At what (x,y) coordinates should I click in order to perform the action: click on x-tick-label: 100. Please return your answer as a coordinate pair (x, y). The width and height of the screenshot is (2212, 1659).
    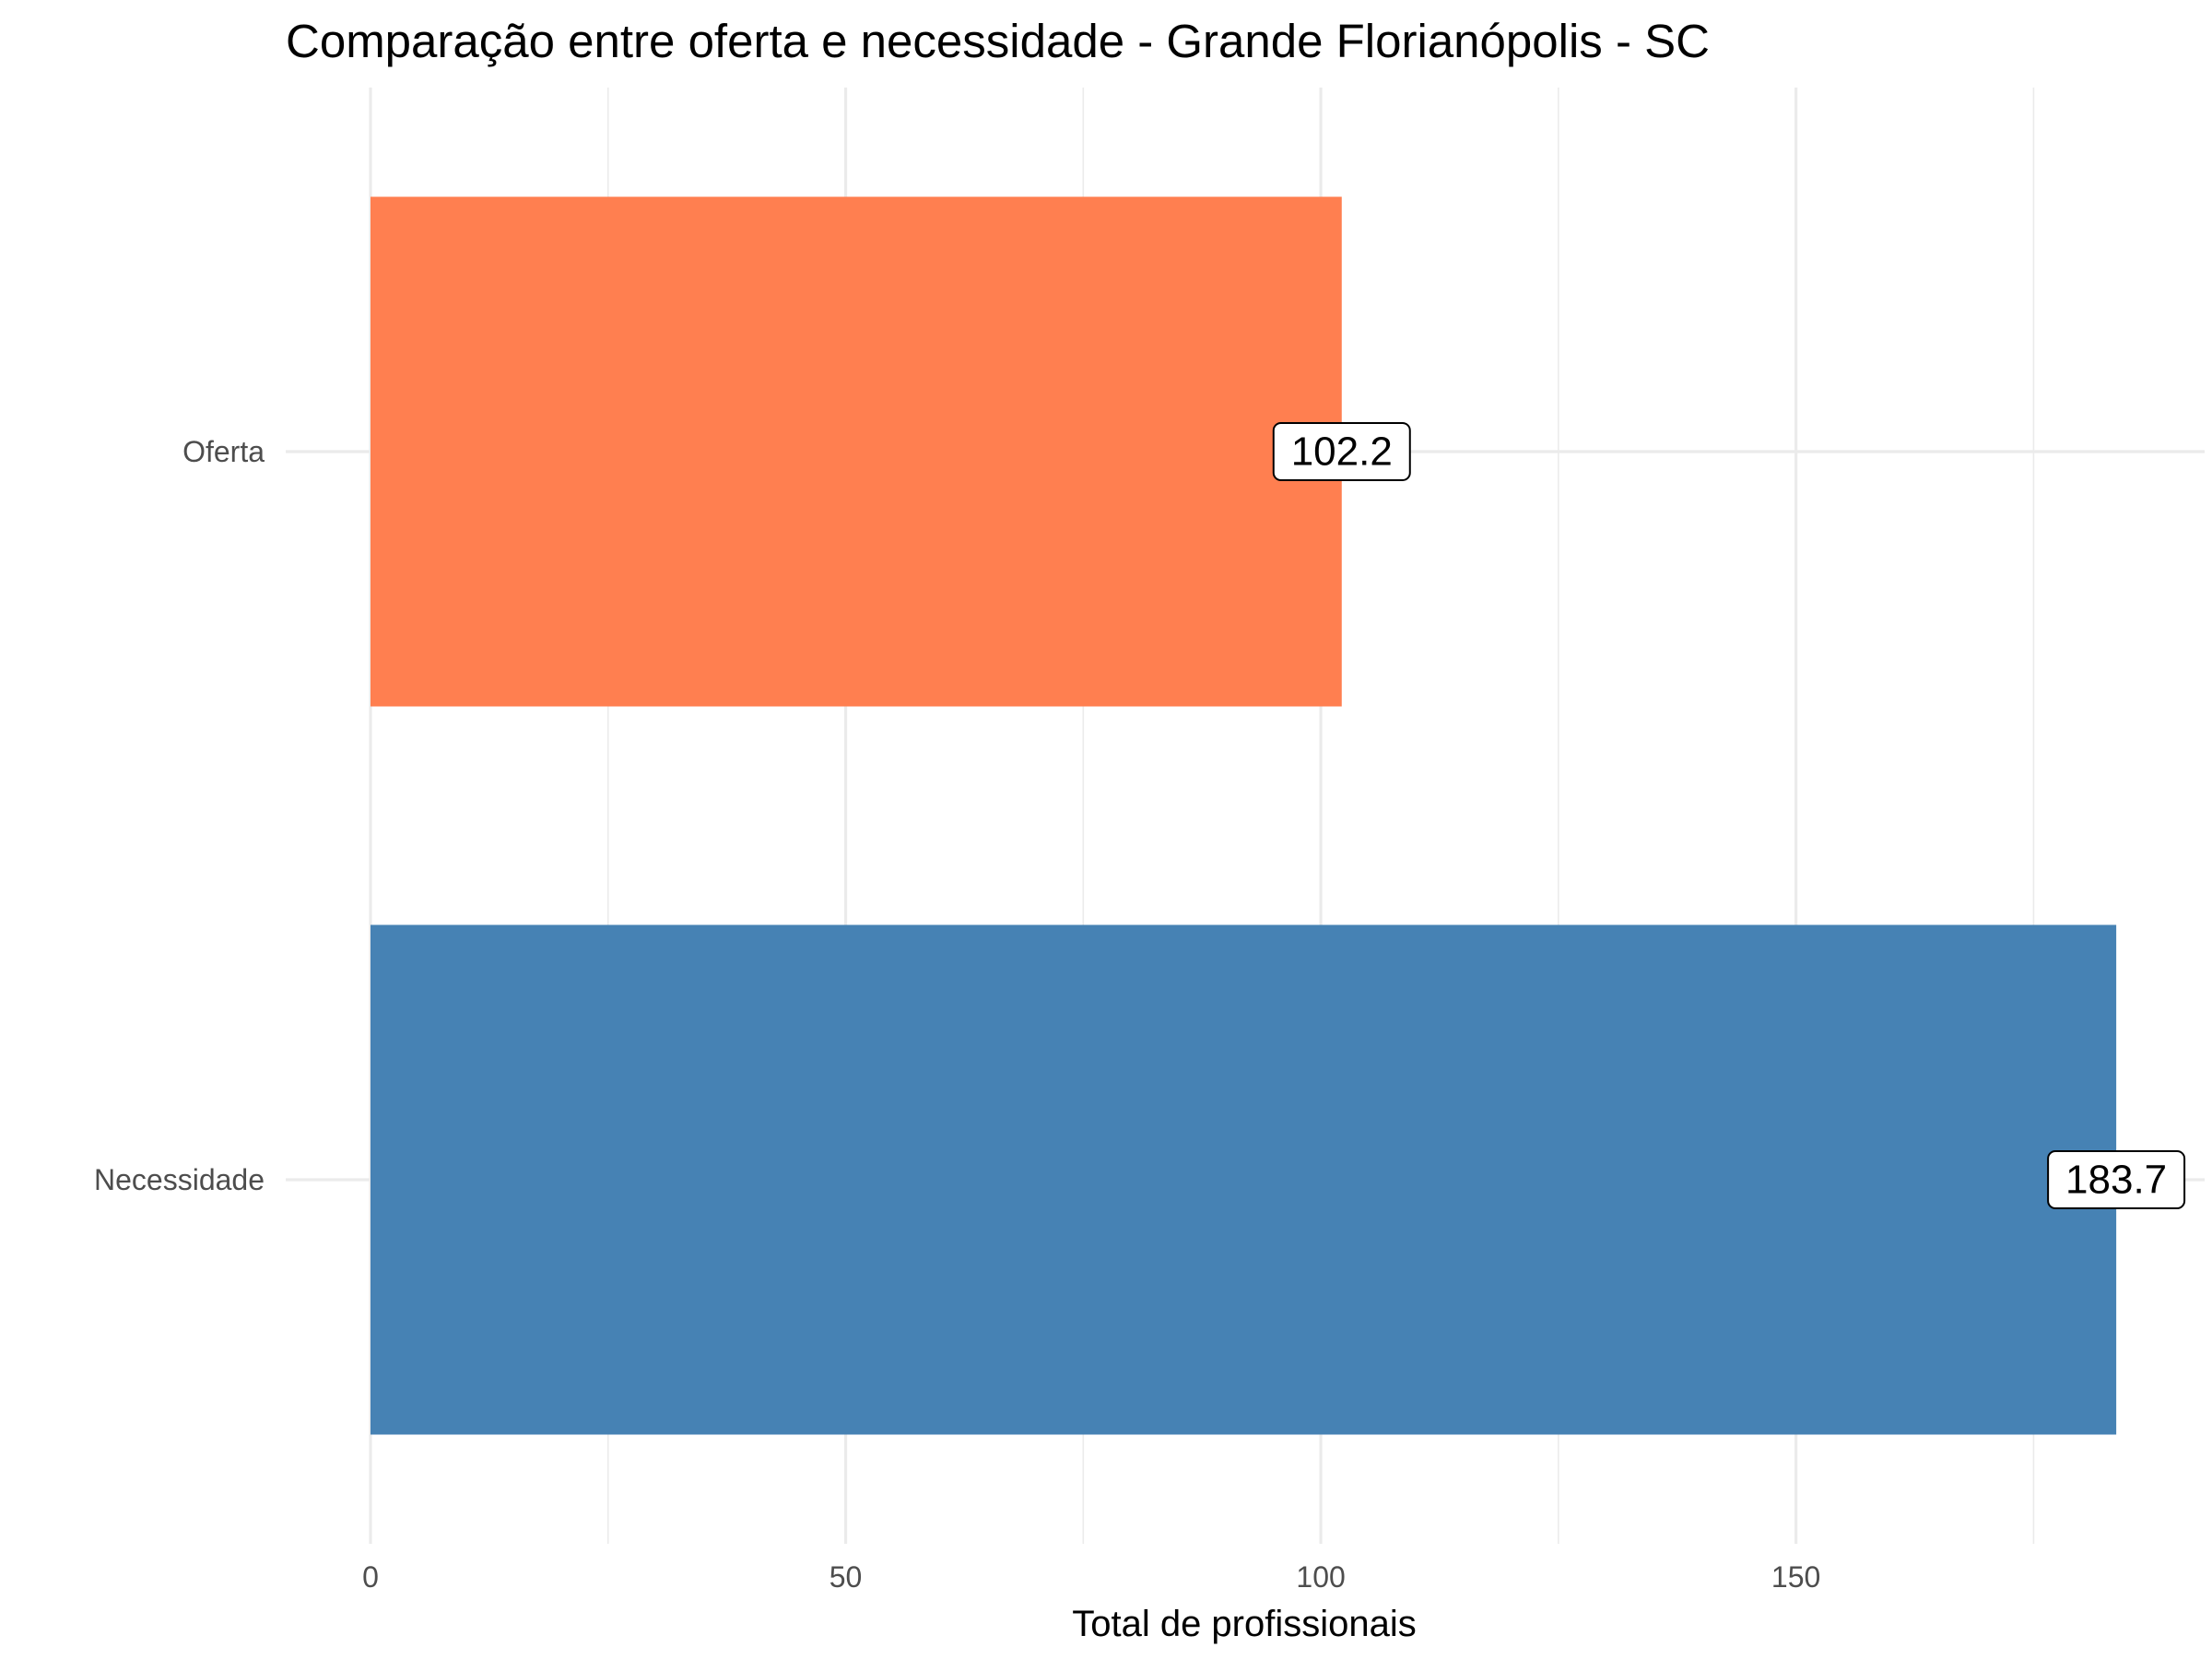
    Looking at the image, I should click on (1320, 1577).